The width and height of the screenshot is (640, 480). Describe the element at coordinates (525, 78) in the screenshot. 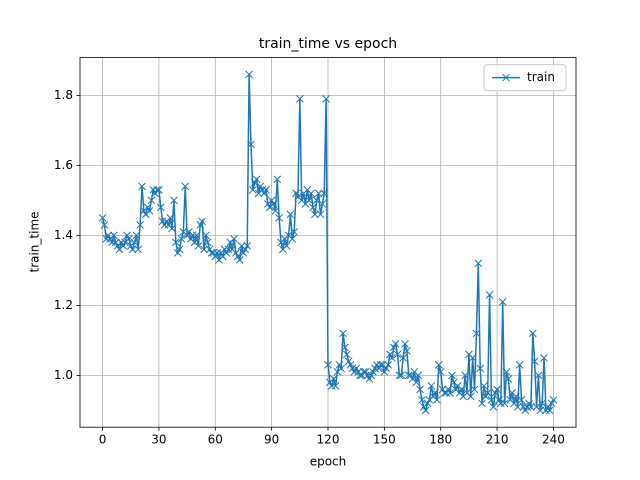

I see `legend-box` at that location.